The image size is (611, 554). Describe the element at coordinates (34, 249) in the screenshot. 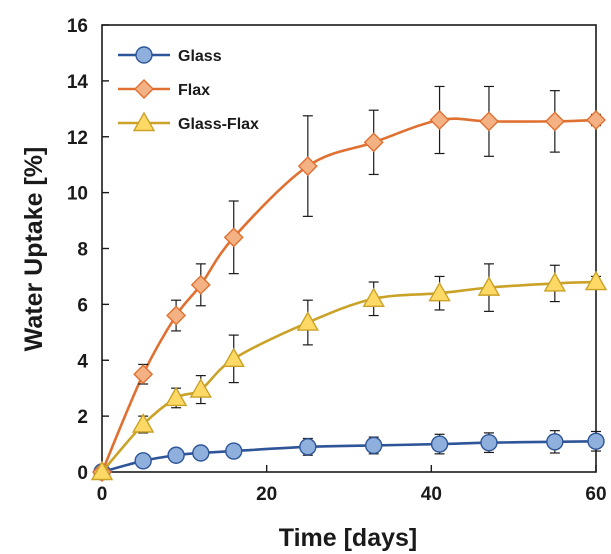

I see `y-axis-title: Water Uptake [%]` at that location.